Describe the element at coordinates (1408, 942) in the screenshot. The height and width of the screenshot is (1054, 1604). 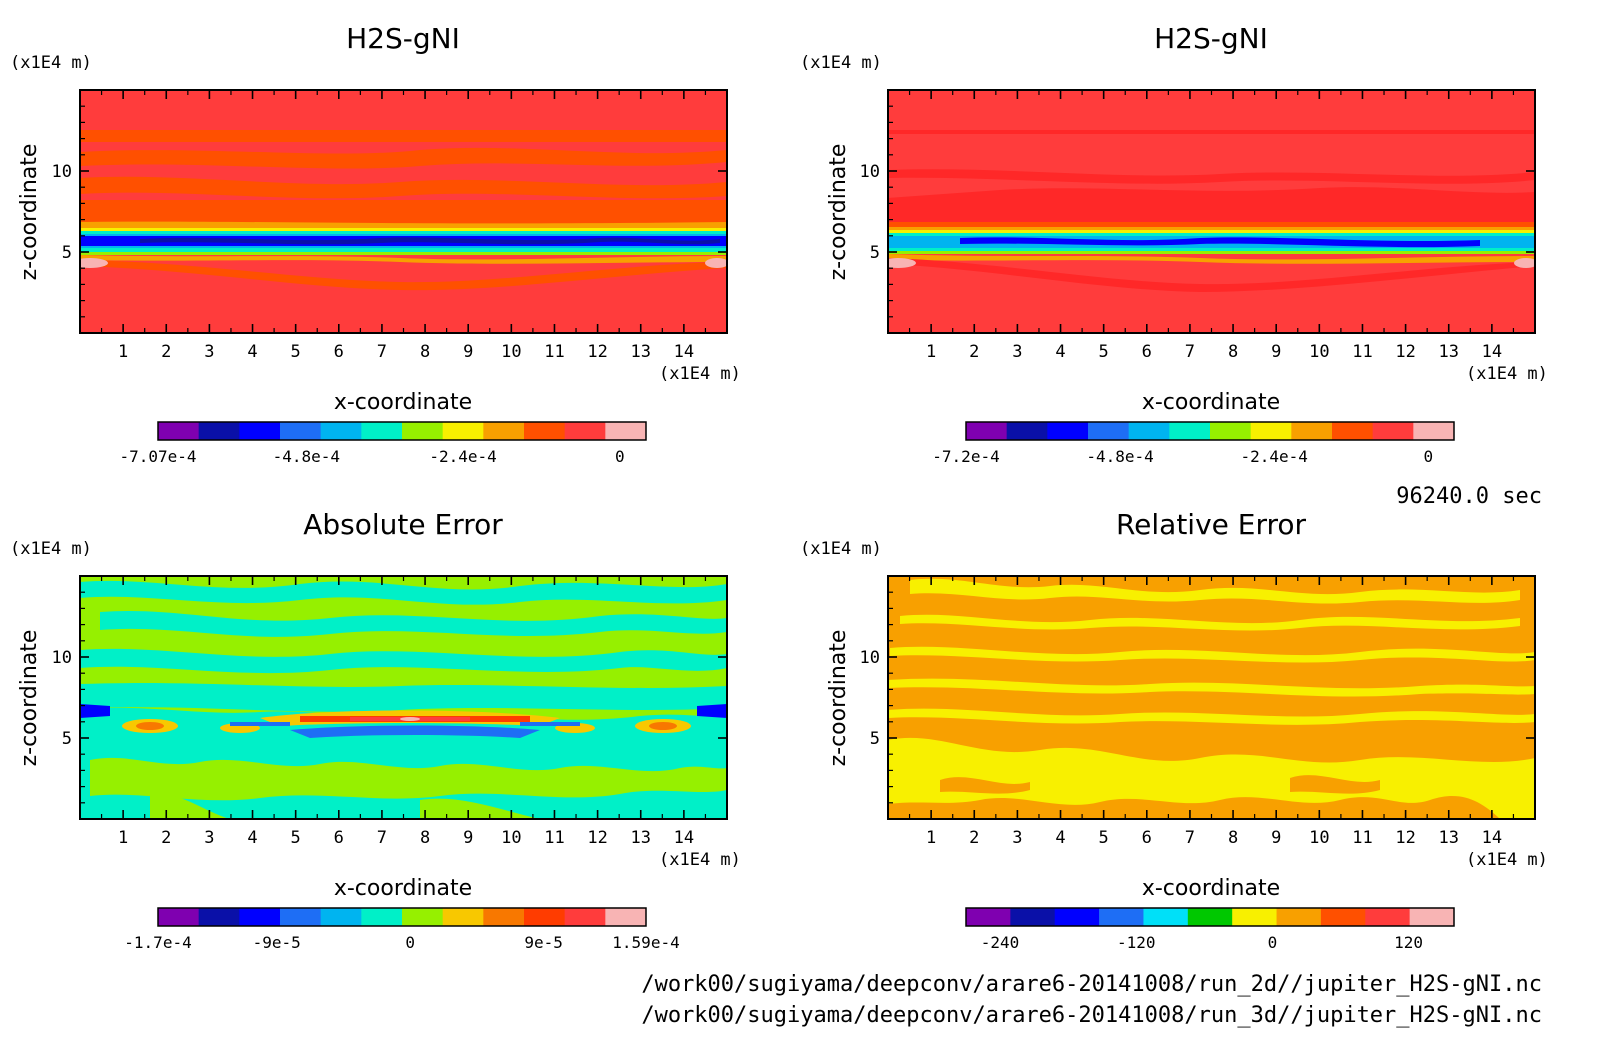
I see `colorbar-label: 120` at that location.